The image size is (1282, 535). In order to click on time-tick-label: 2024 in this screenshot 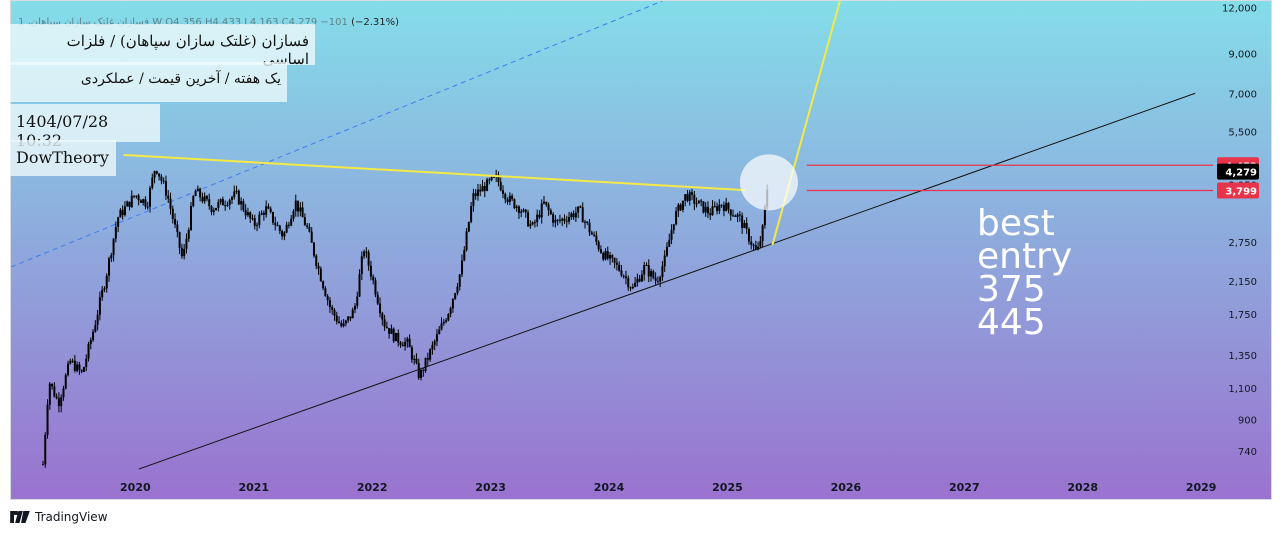, I will do `click(609, 487)`.